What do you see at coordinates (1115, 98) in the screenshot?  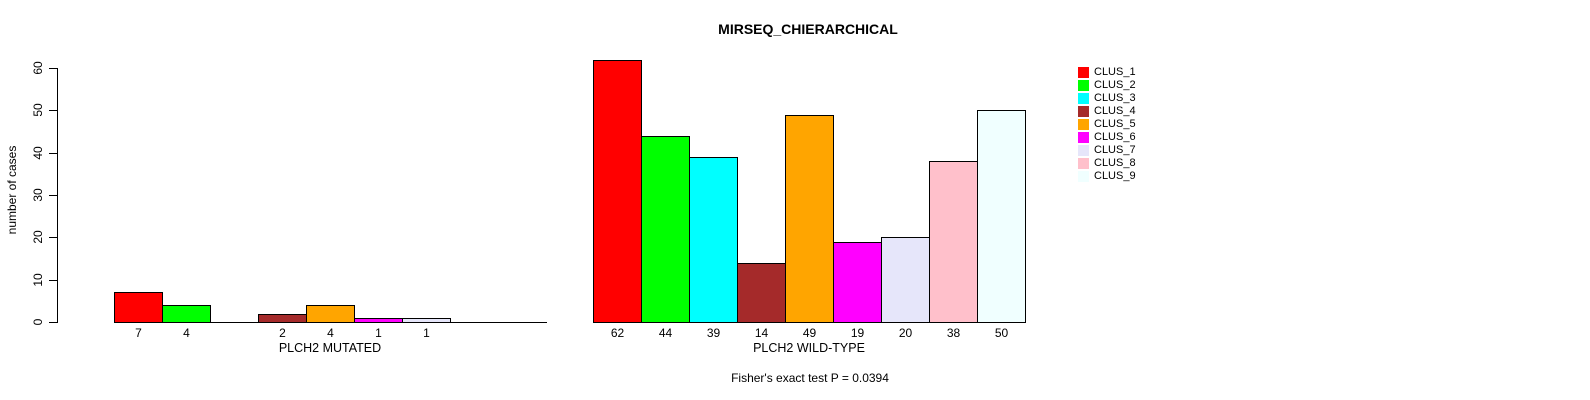 I see `legend-label: CLUS_3` at bounding box center [1115, 98].